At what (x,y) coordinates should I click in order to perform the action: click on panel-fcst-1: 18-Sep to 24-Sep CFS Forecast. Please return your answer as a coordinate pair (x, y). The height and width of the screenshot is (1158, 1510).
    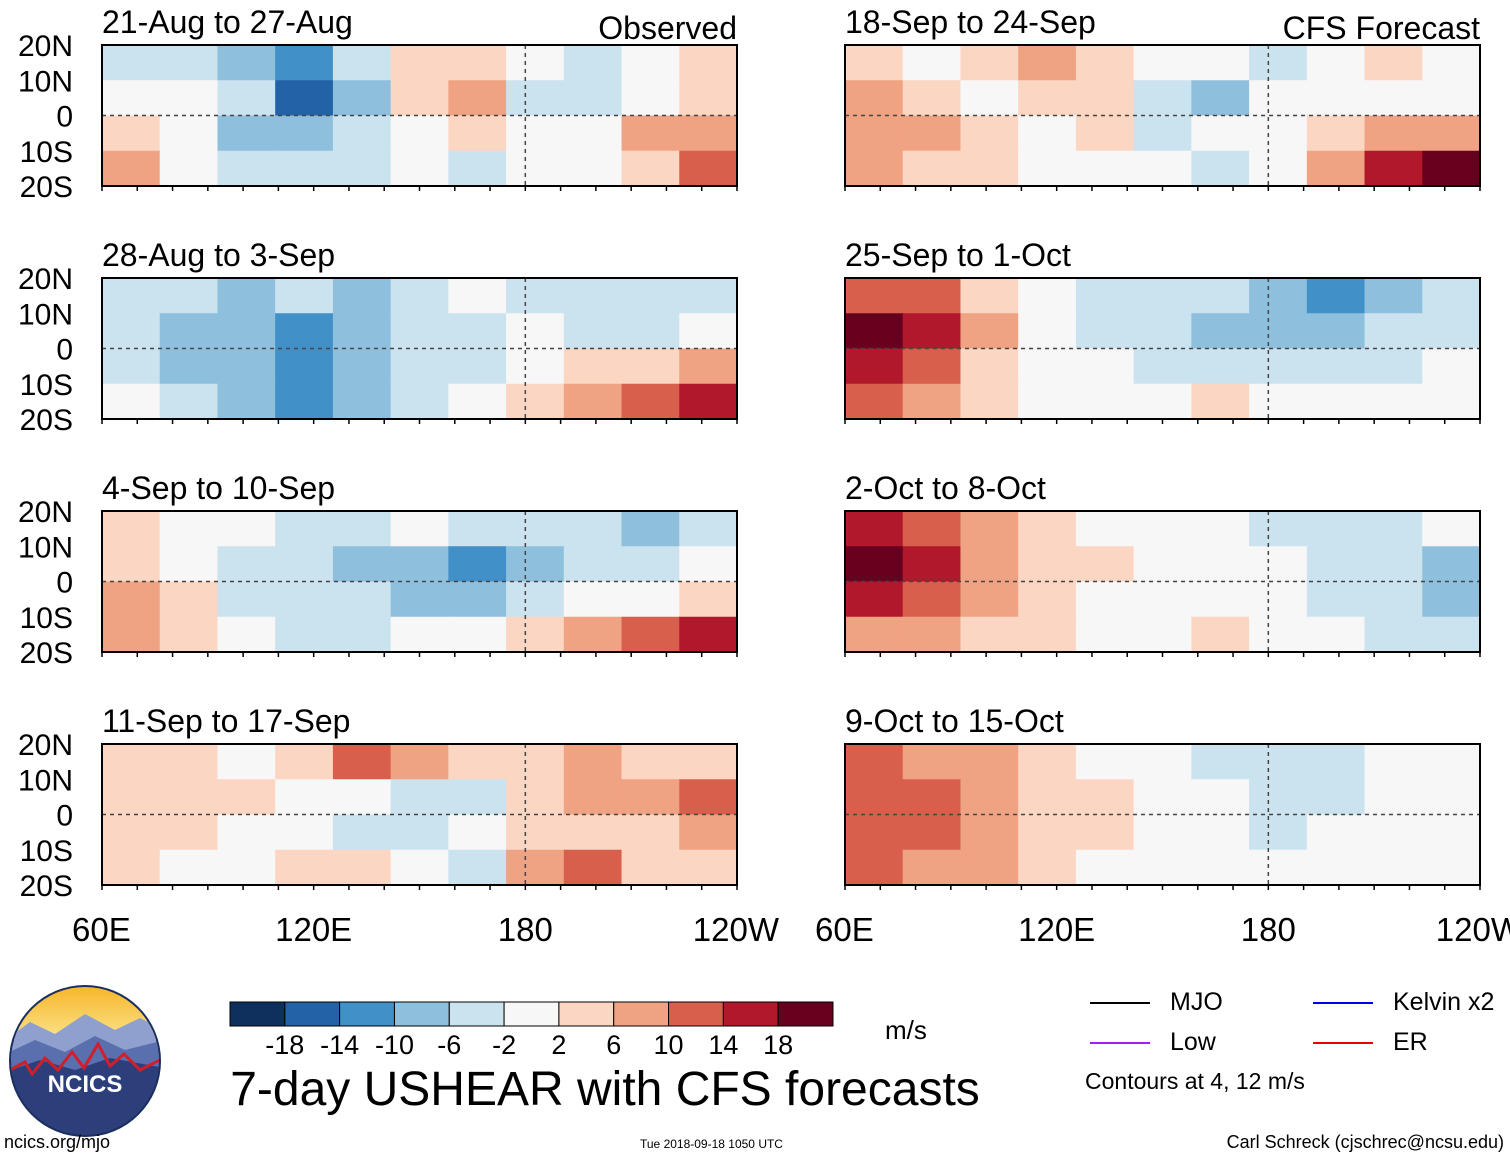
    Looking at the image, I should click on (1162, 97).